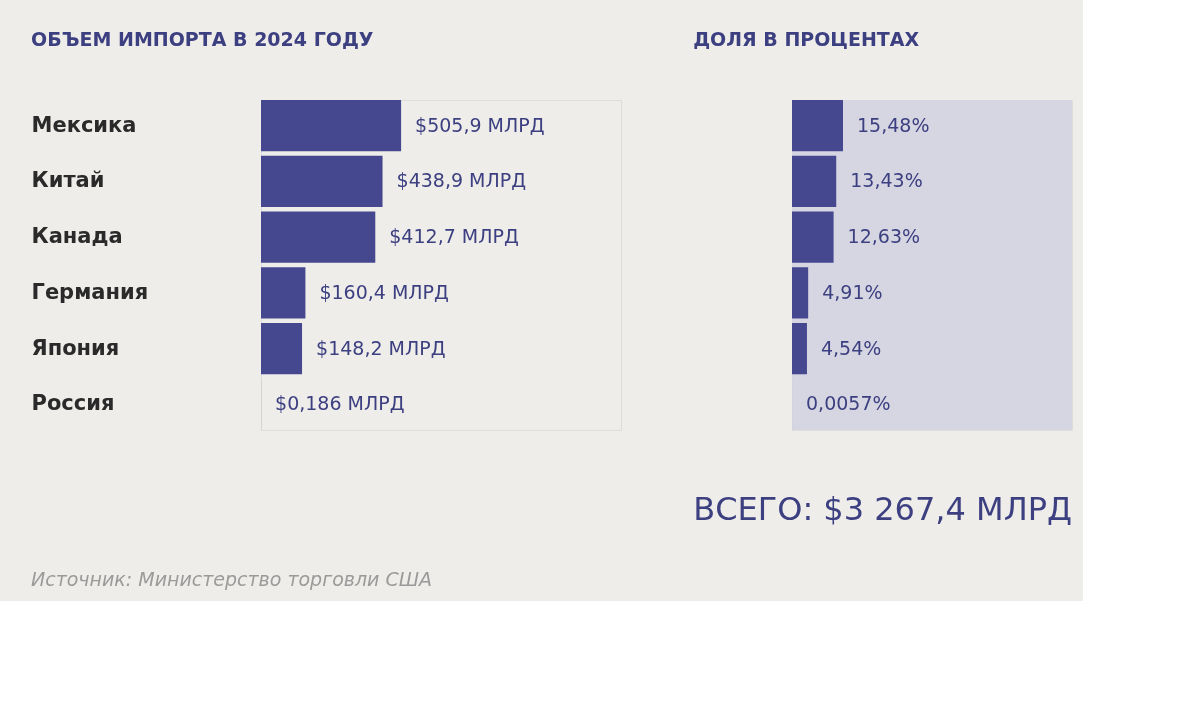 This screenshot has width=1179, height=705. What do you see at coordinates (848, 403) in the screenshot?
I see `data-label: 0,0057%` at bounding box center [848, 403].